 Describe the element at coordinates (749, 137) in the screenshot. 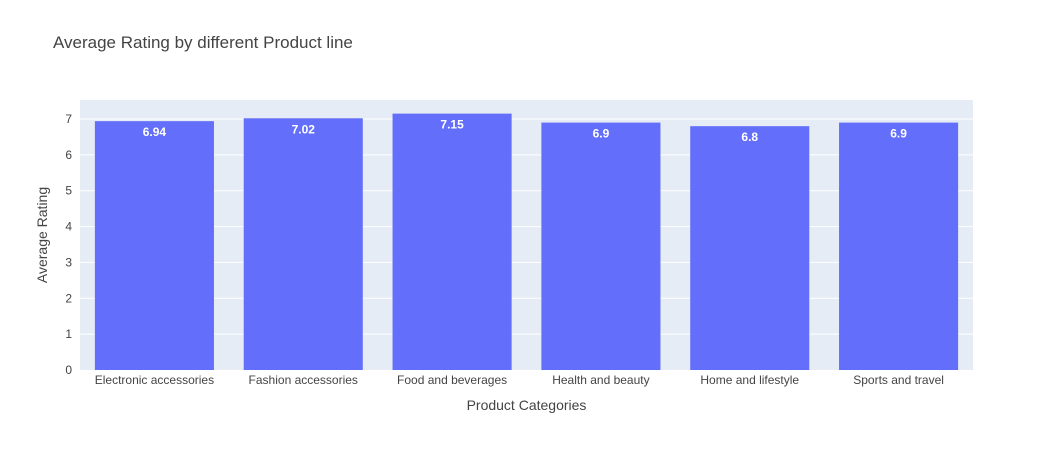

I see `bar-value-label: 6.8` at that location.